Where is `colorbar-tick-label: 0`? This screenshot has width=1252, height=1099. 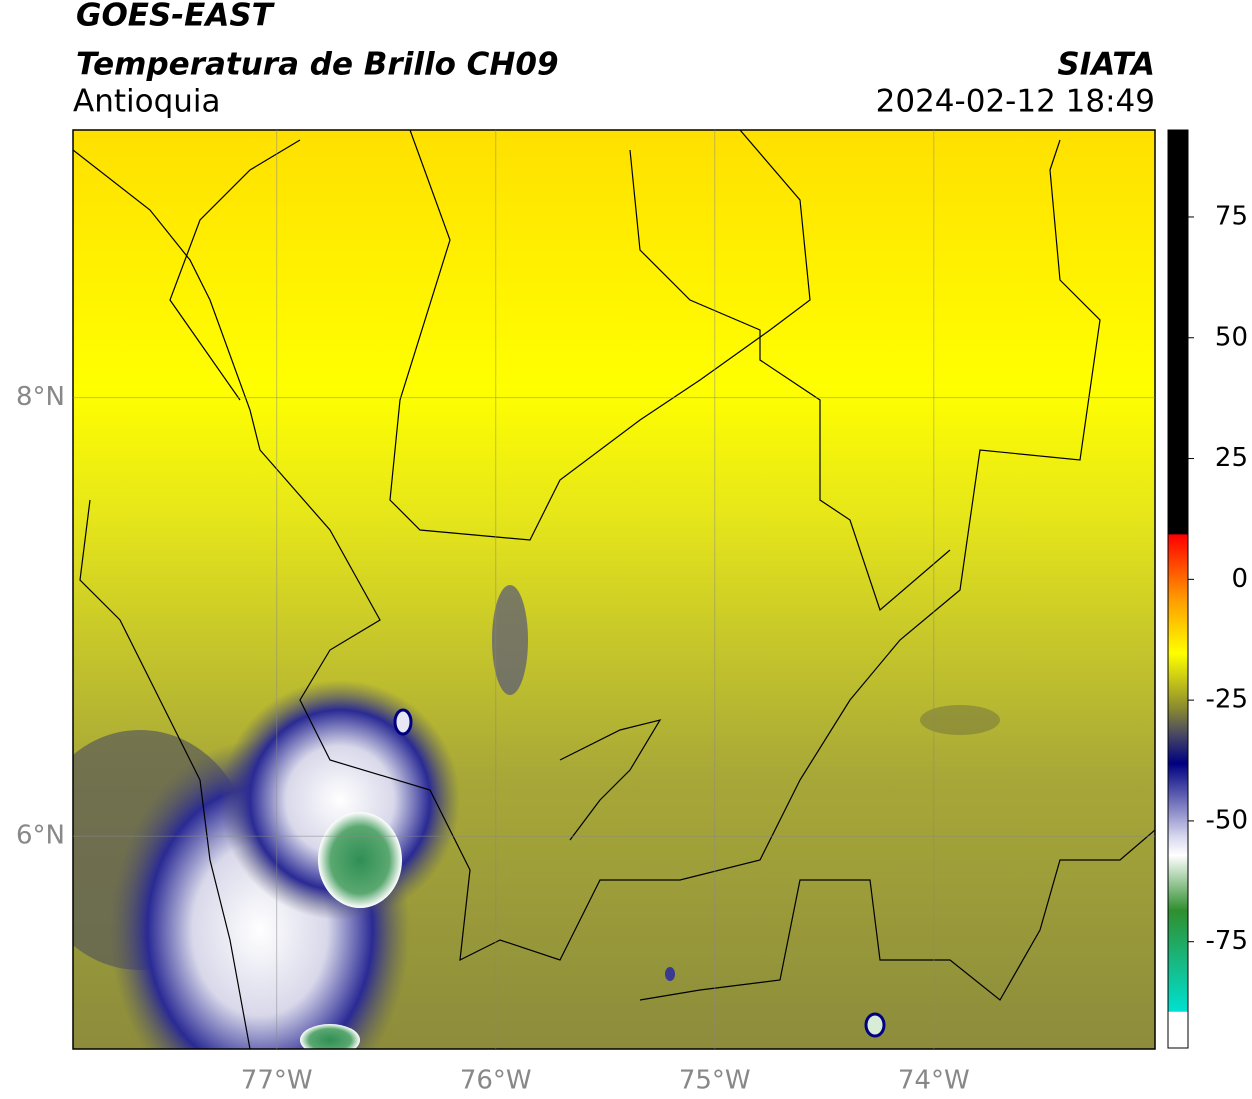 colorbar-tick-label: 0 is located at coordinates (1239, 579).